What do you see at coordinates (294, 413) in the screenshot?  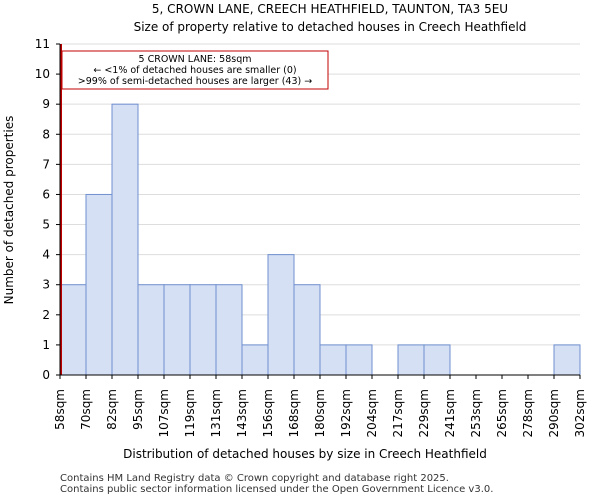 I see `x-tick-label: 168sqm` at bounding box center [294, 413].